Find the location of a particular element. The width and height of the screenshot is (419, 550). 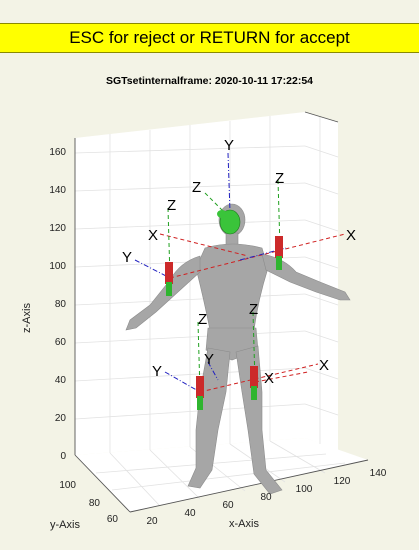

x-tick: 140 is located at coordinates (378, 473).